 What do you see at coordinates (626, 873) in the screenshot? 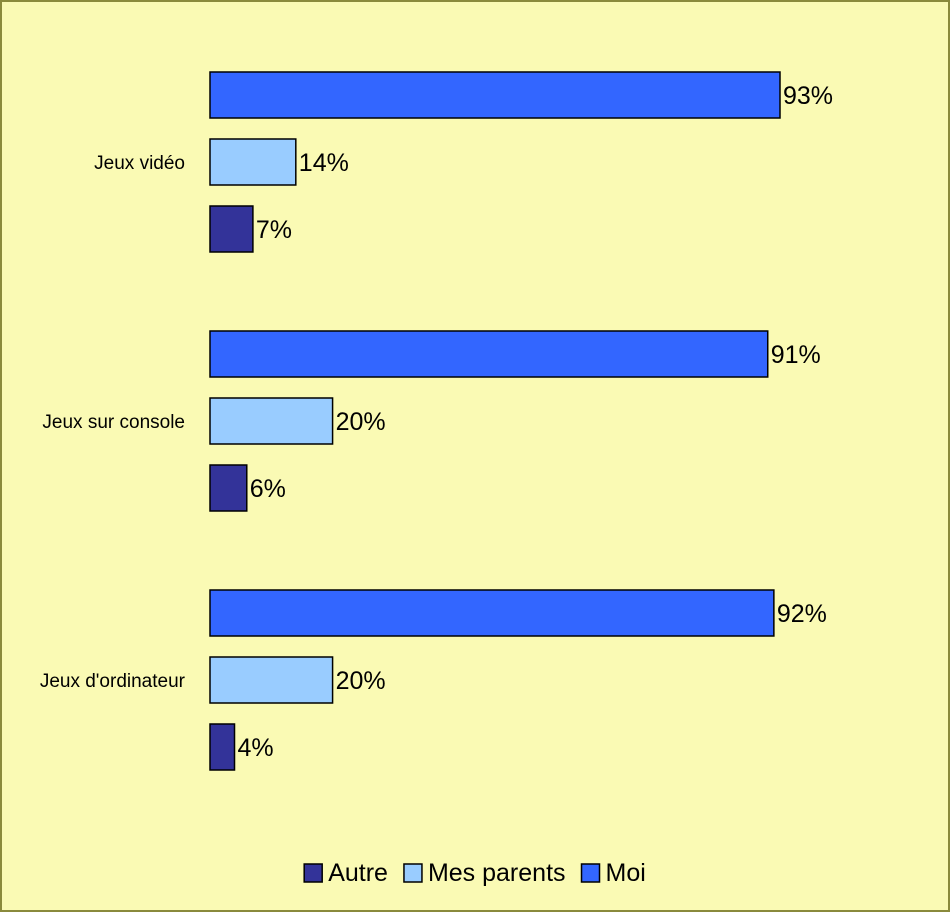
I see `legend-label-moi: Moi` at bounding box center [626, 873].